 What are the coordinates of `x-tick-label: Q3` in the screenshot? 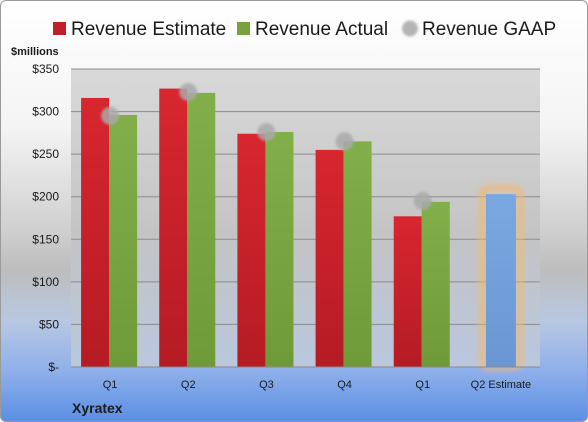 It's located at (266, 385).